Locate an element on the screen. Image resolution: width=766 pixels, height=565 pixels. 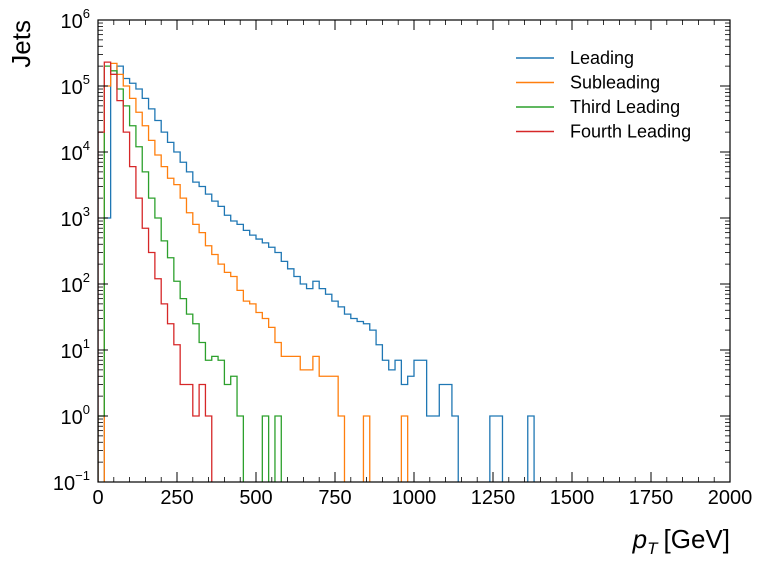
x-tick-label: 1750 is located at coordinates (651, 498).